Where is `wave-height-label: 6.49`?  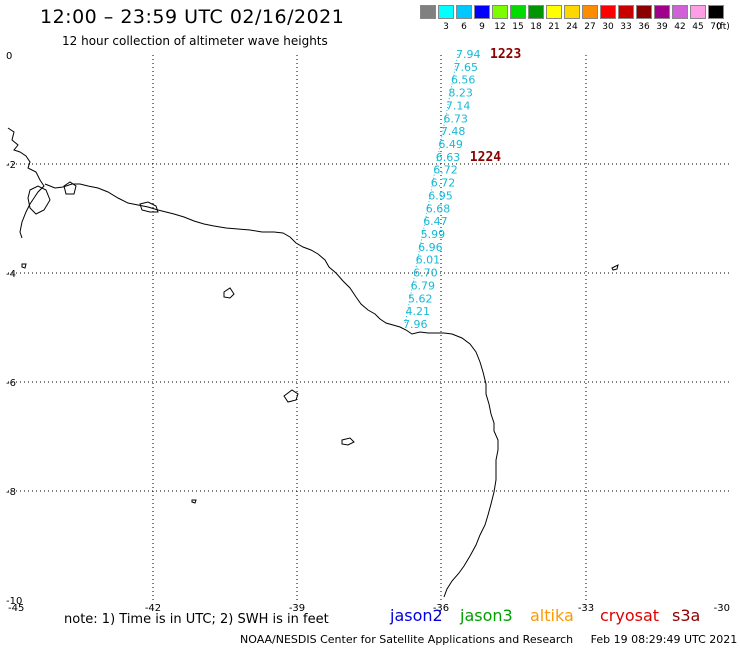 wave-height-label: 6.49 is located at coordinates (450, 144).